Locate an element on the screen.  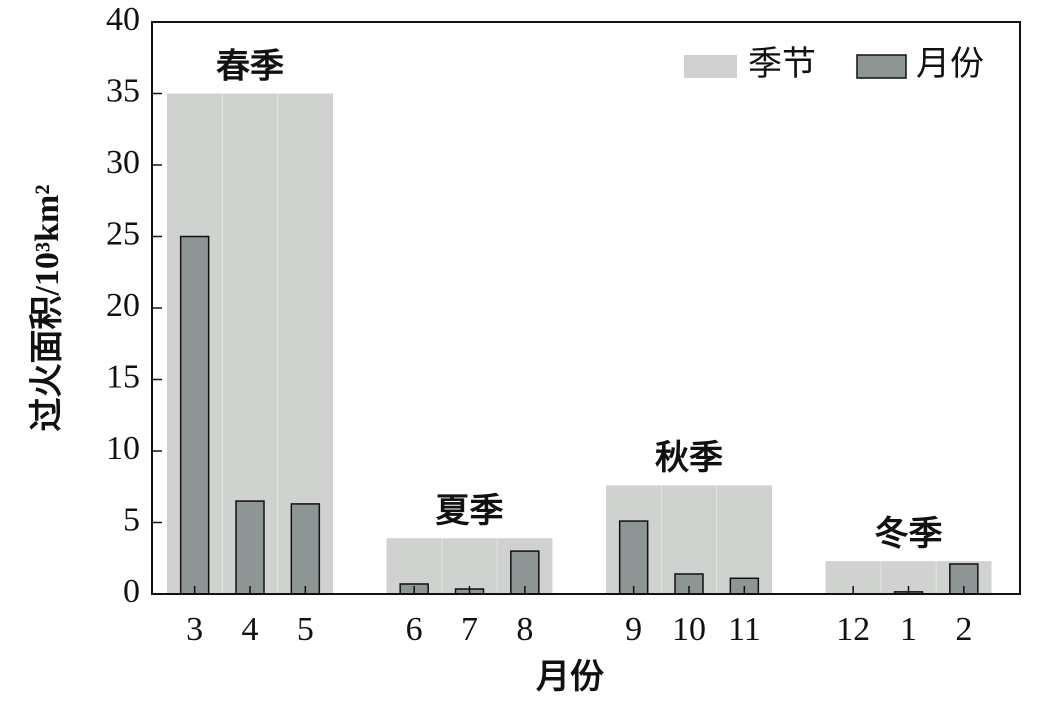
season-label: 秋季 is located at coordinates (689, 458).